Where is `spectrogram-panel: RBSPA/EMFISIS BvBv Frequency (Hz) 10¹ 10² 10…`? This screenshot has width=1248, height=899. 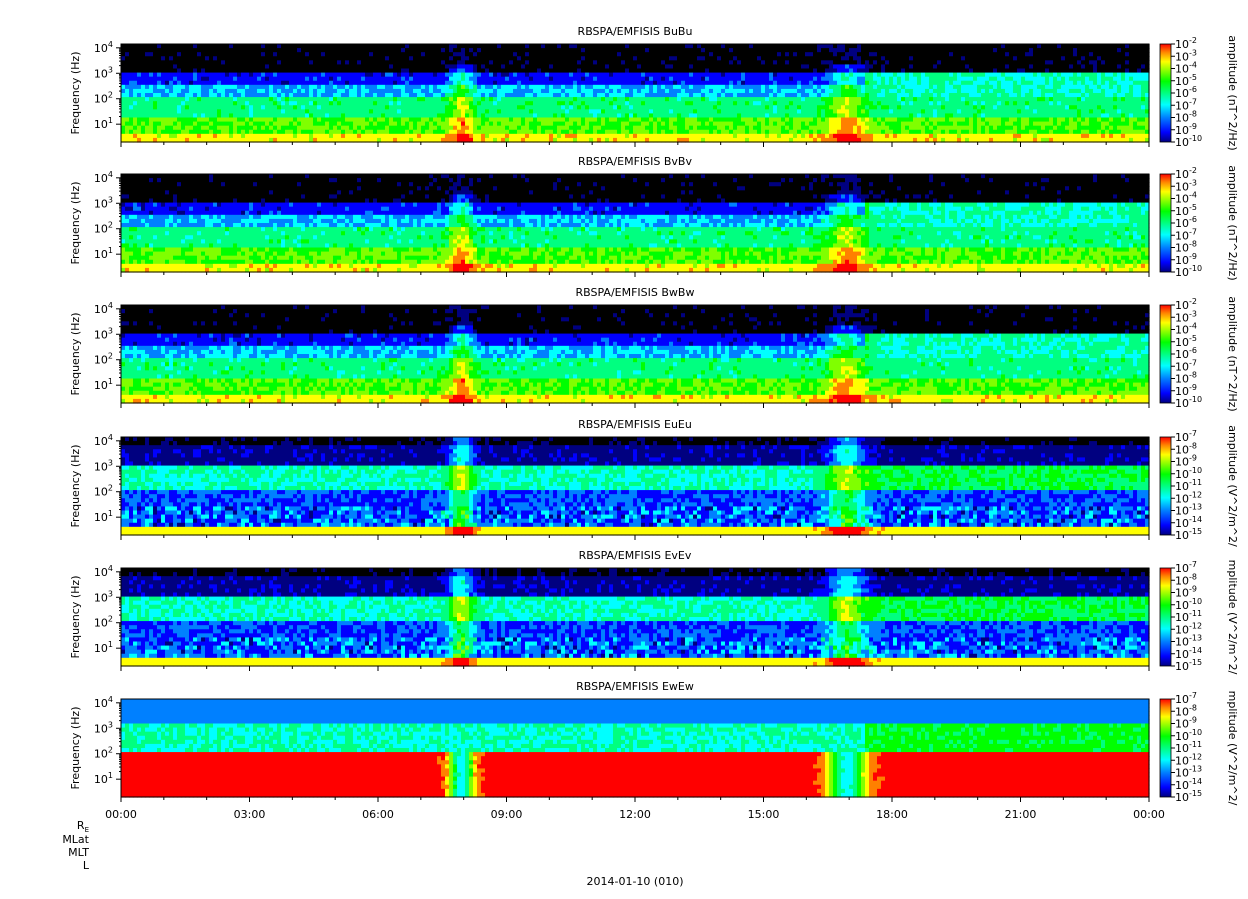
spectrogram-panel: RBSPA/EMFISIS BvBv Frequency (Hz) 10¹ 10² 10… is located at coordinates (654, 218).